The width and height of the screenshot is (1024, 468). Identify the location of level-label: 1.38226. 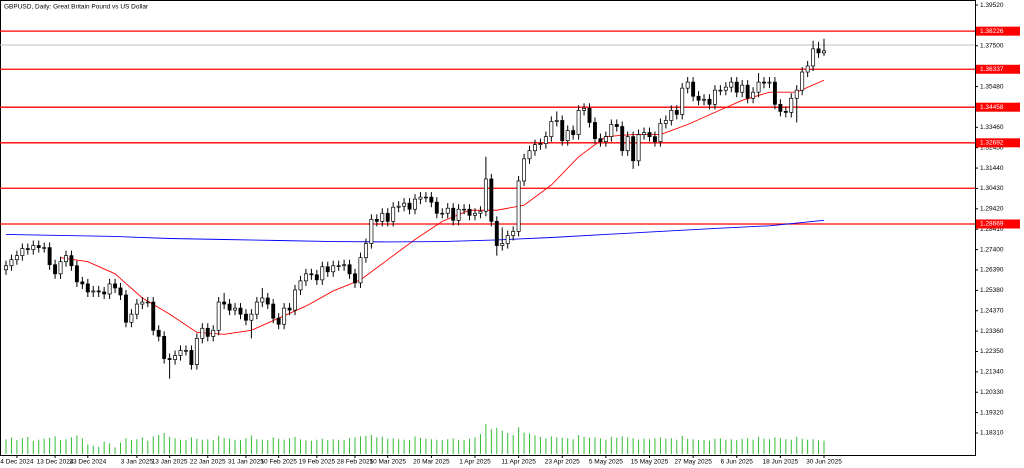
(992, 31).